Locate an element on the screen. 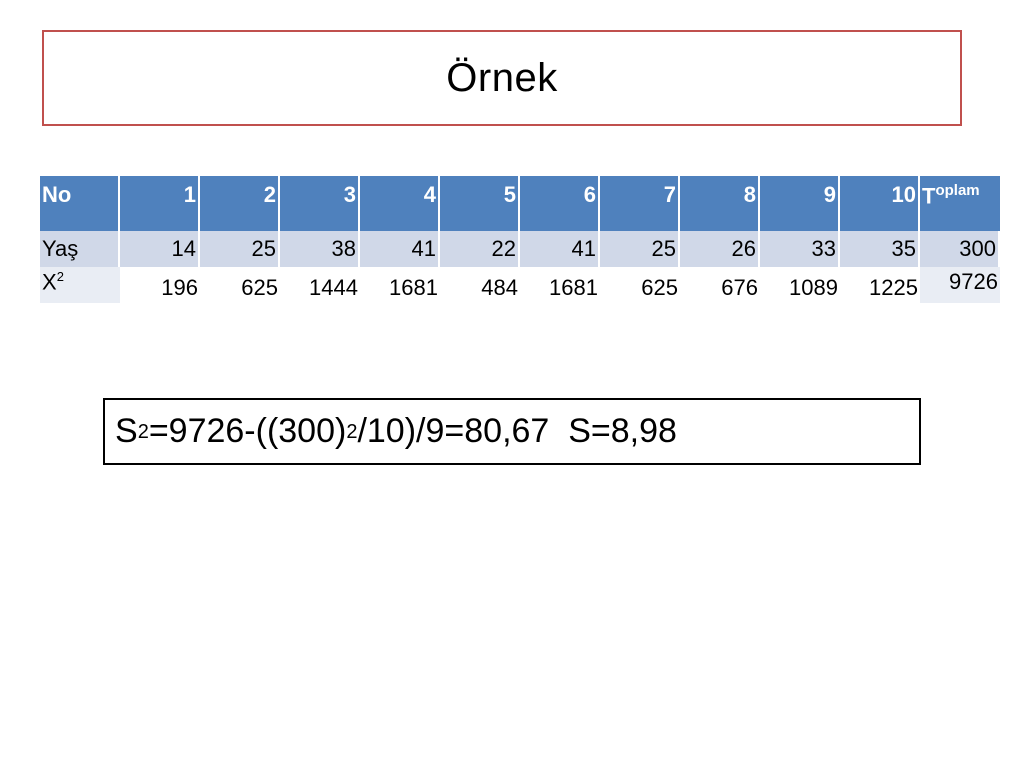 This screenshot has height=768, width=1024. header-number-cell: 8 is located at coordinates (720, 203).